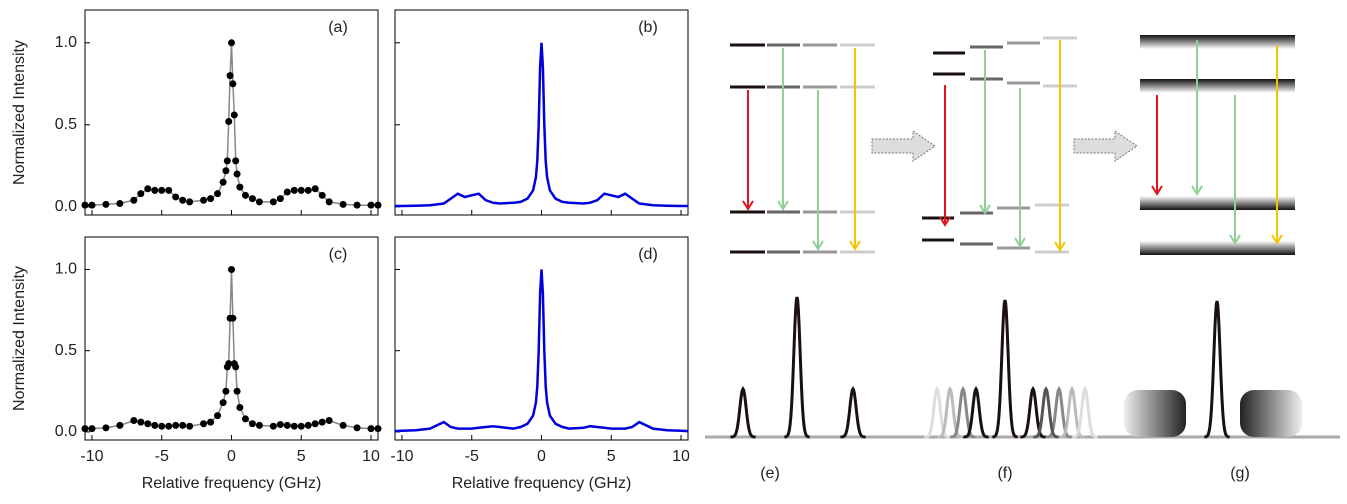 Image resolution: width=1347 pixels, height=504 pixels. What do you see at coordinates (338, 254) in the screenshot?
I see `panel-label: (c)` at bounding box center [338, 254].